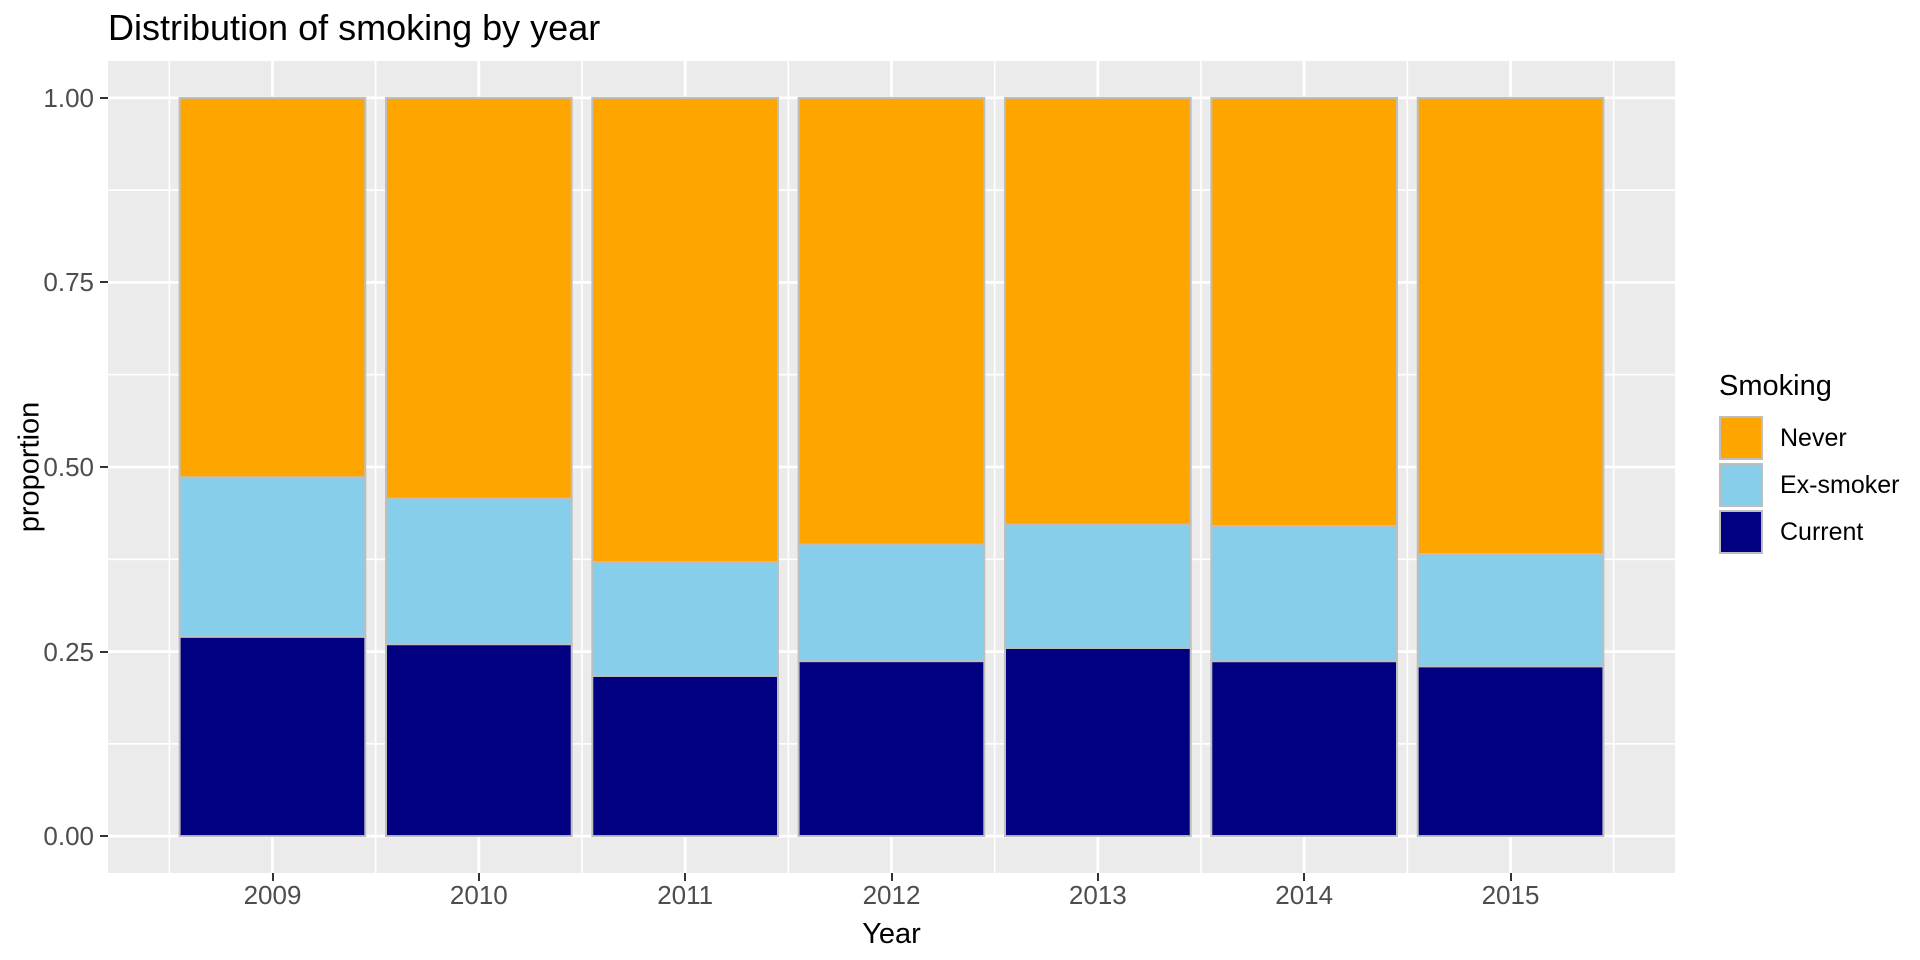 This screenshot has width=1920, height=960. What do you see at coordinates (1097, 895) in the screenshot?
I see `x-tick-label: 2013` at bounding box center [1097, 895].